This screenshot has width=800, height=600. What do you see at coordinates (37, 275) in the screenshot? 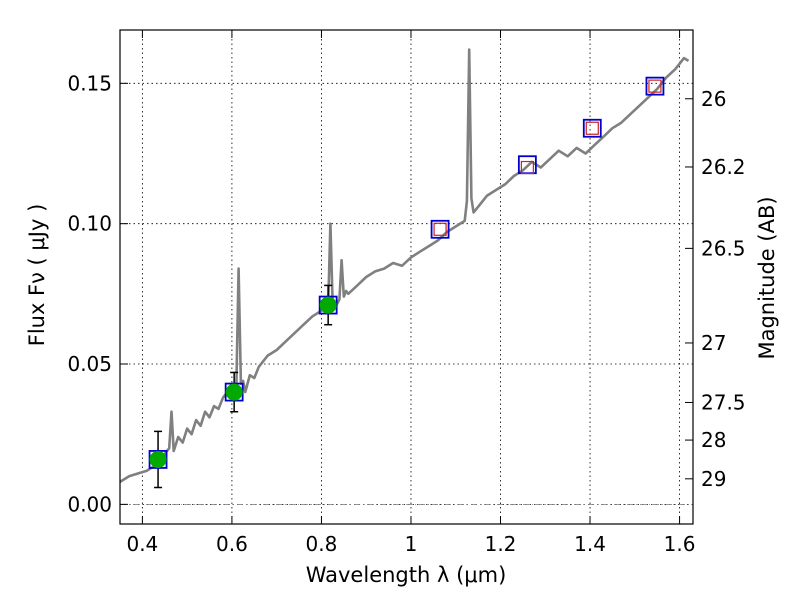
I see `y-axis-label: Flux Fν ( μJy )` at bounding box center [37, 275].